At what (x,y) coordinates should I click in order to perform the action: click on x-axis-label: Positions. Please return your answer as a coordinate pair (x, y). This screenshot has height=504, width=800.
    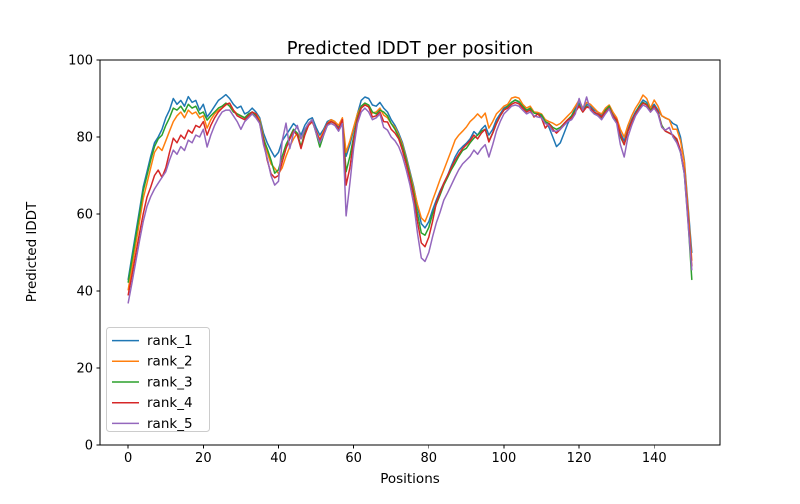
    Looking at the image, I should click on (410, 479).